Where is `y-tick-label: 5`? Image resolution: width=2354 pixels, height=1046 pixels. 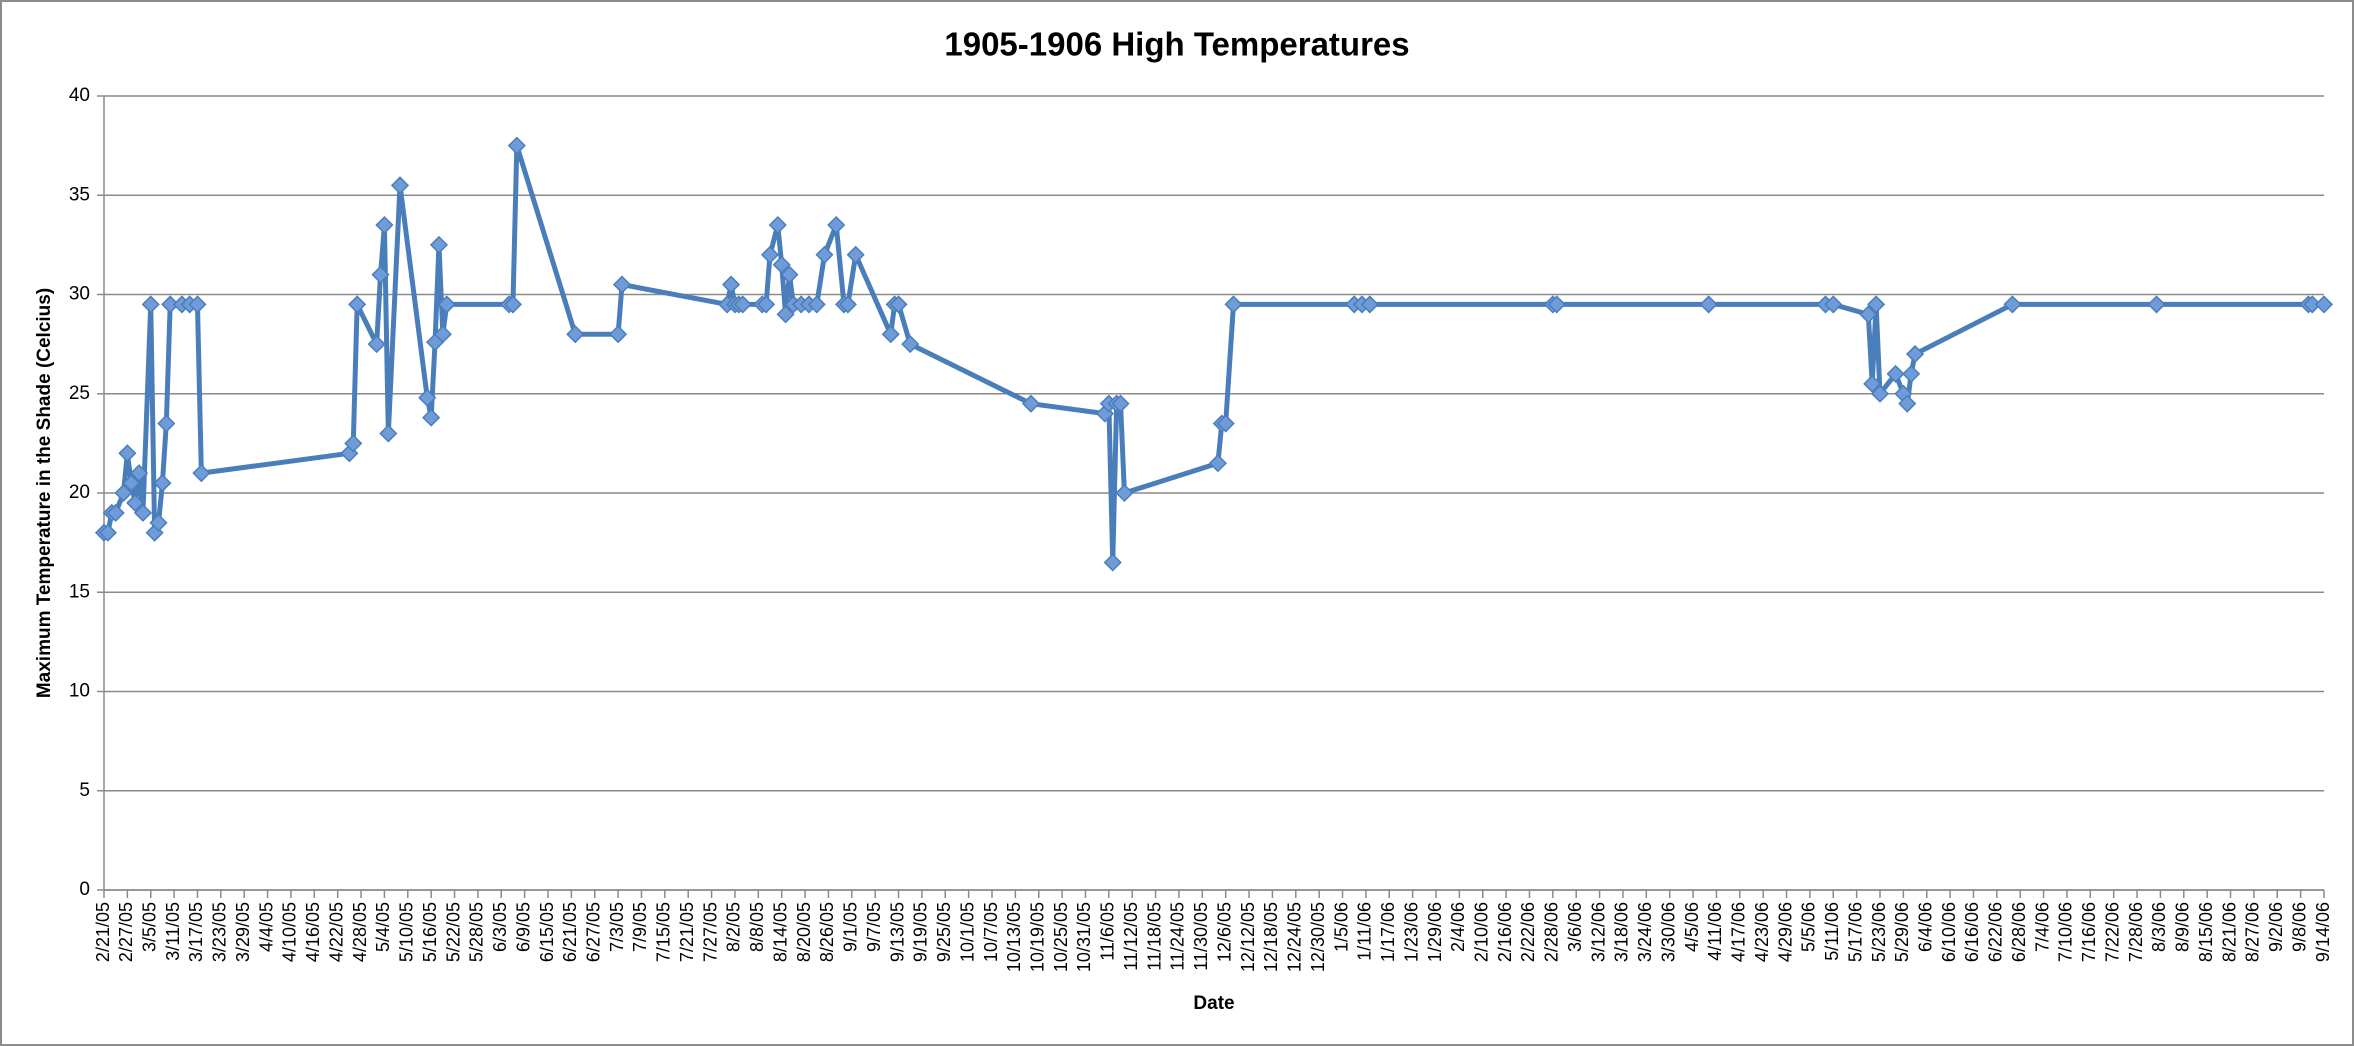 y-tick-label: 5 is located at coordinates (84, 790).